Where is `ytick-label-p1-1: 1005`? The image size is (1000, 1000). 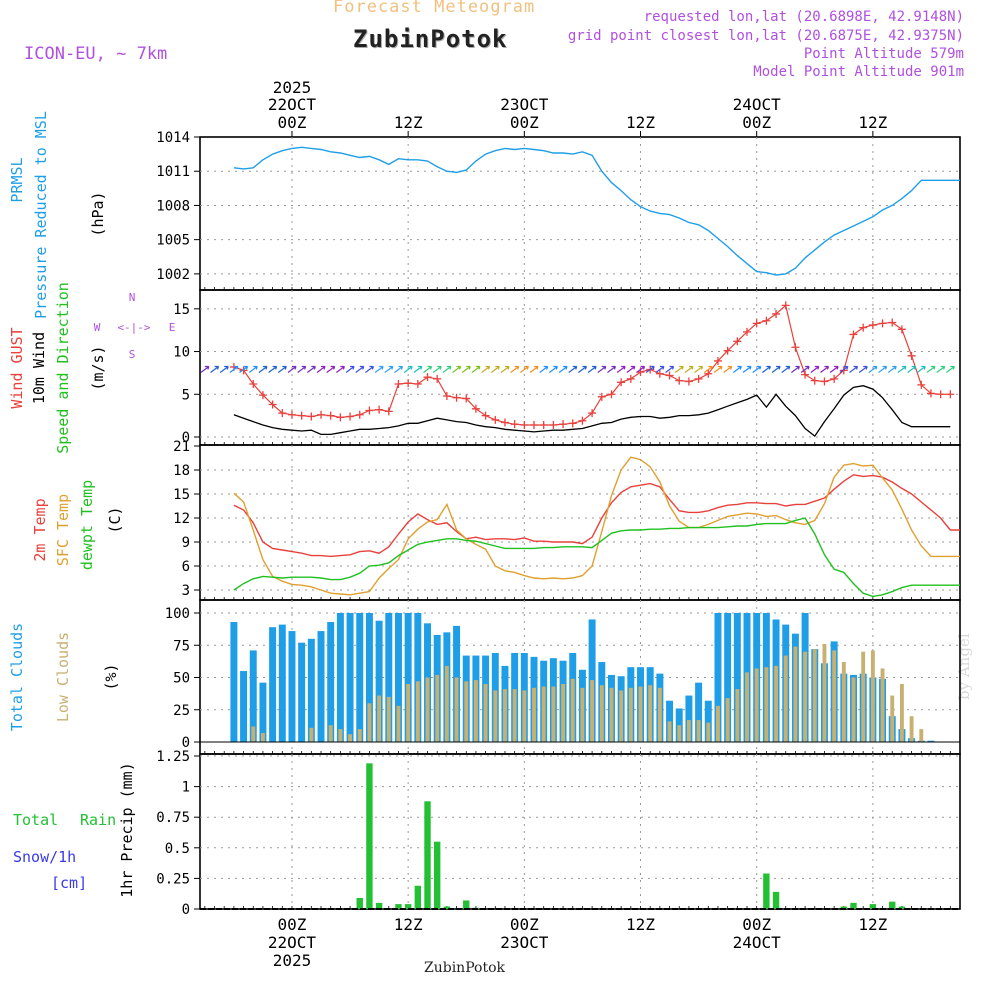 ytick-label-p1-1: 1005 is located at coordinates (173, 241).